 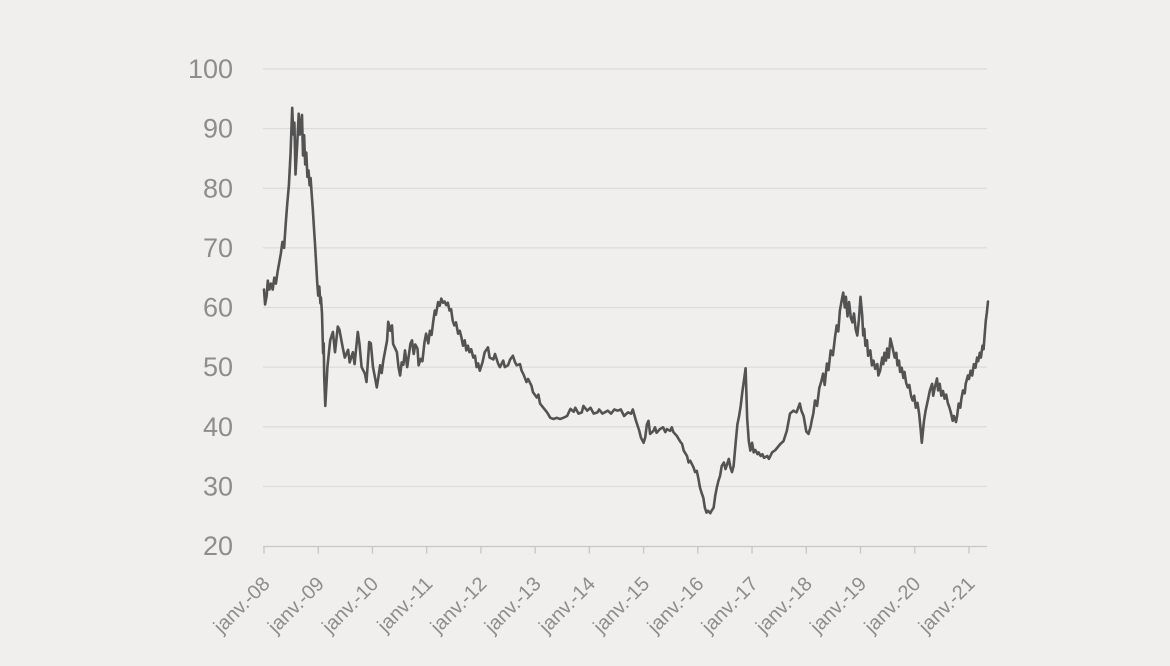 I want to click on y-tick-label-90: 90, so click(x=218, y=129).